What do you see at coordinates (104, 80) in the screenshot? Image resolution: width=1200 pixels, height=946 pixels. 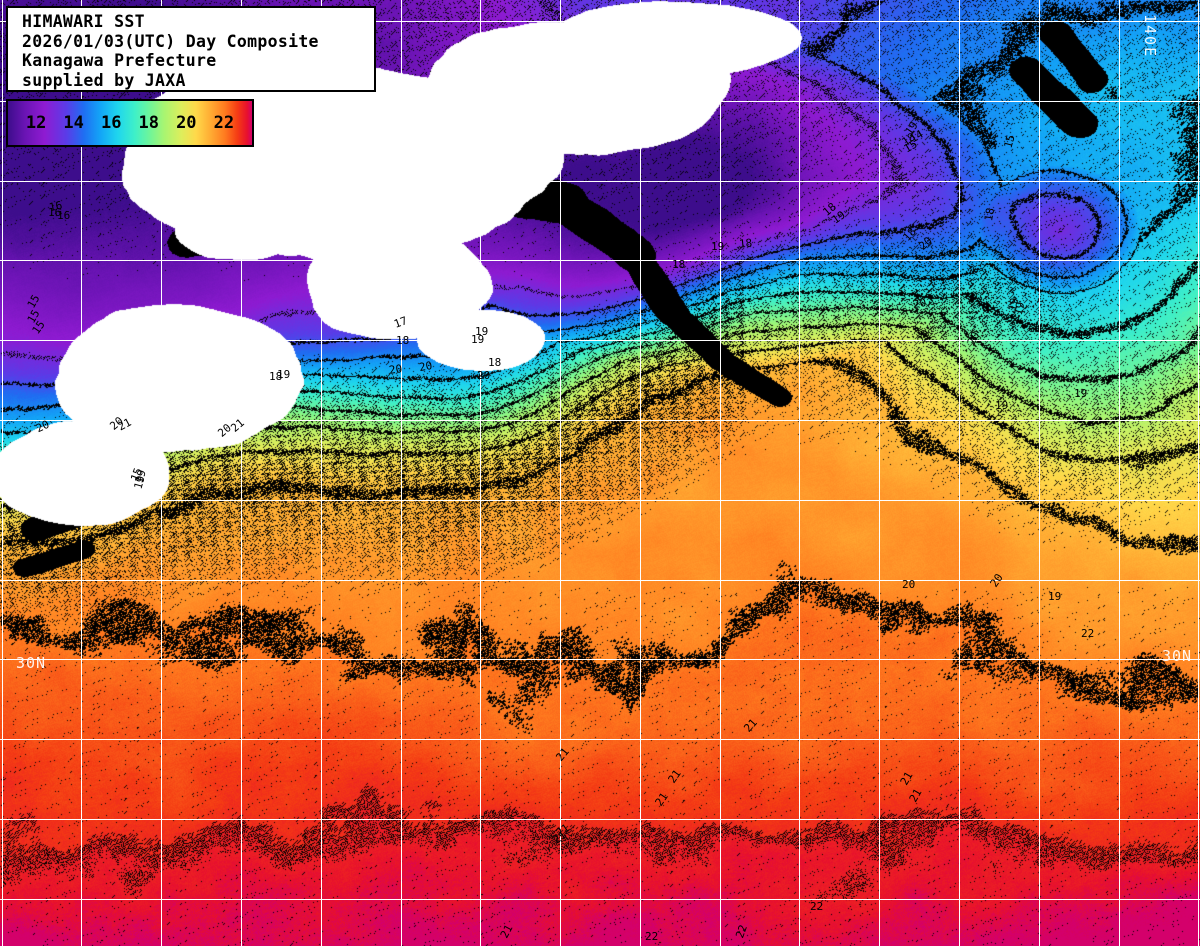 I see `title-line-supplier: supplied by JAXA` at bounding box center [104, 80].